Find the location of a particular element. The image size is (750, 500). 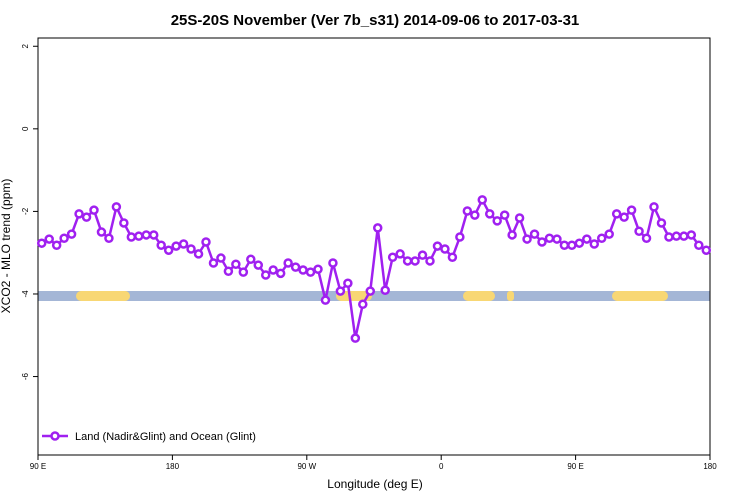

y-tick-label: 0 is located at coordinates (25, 128).